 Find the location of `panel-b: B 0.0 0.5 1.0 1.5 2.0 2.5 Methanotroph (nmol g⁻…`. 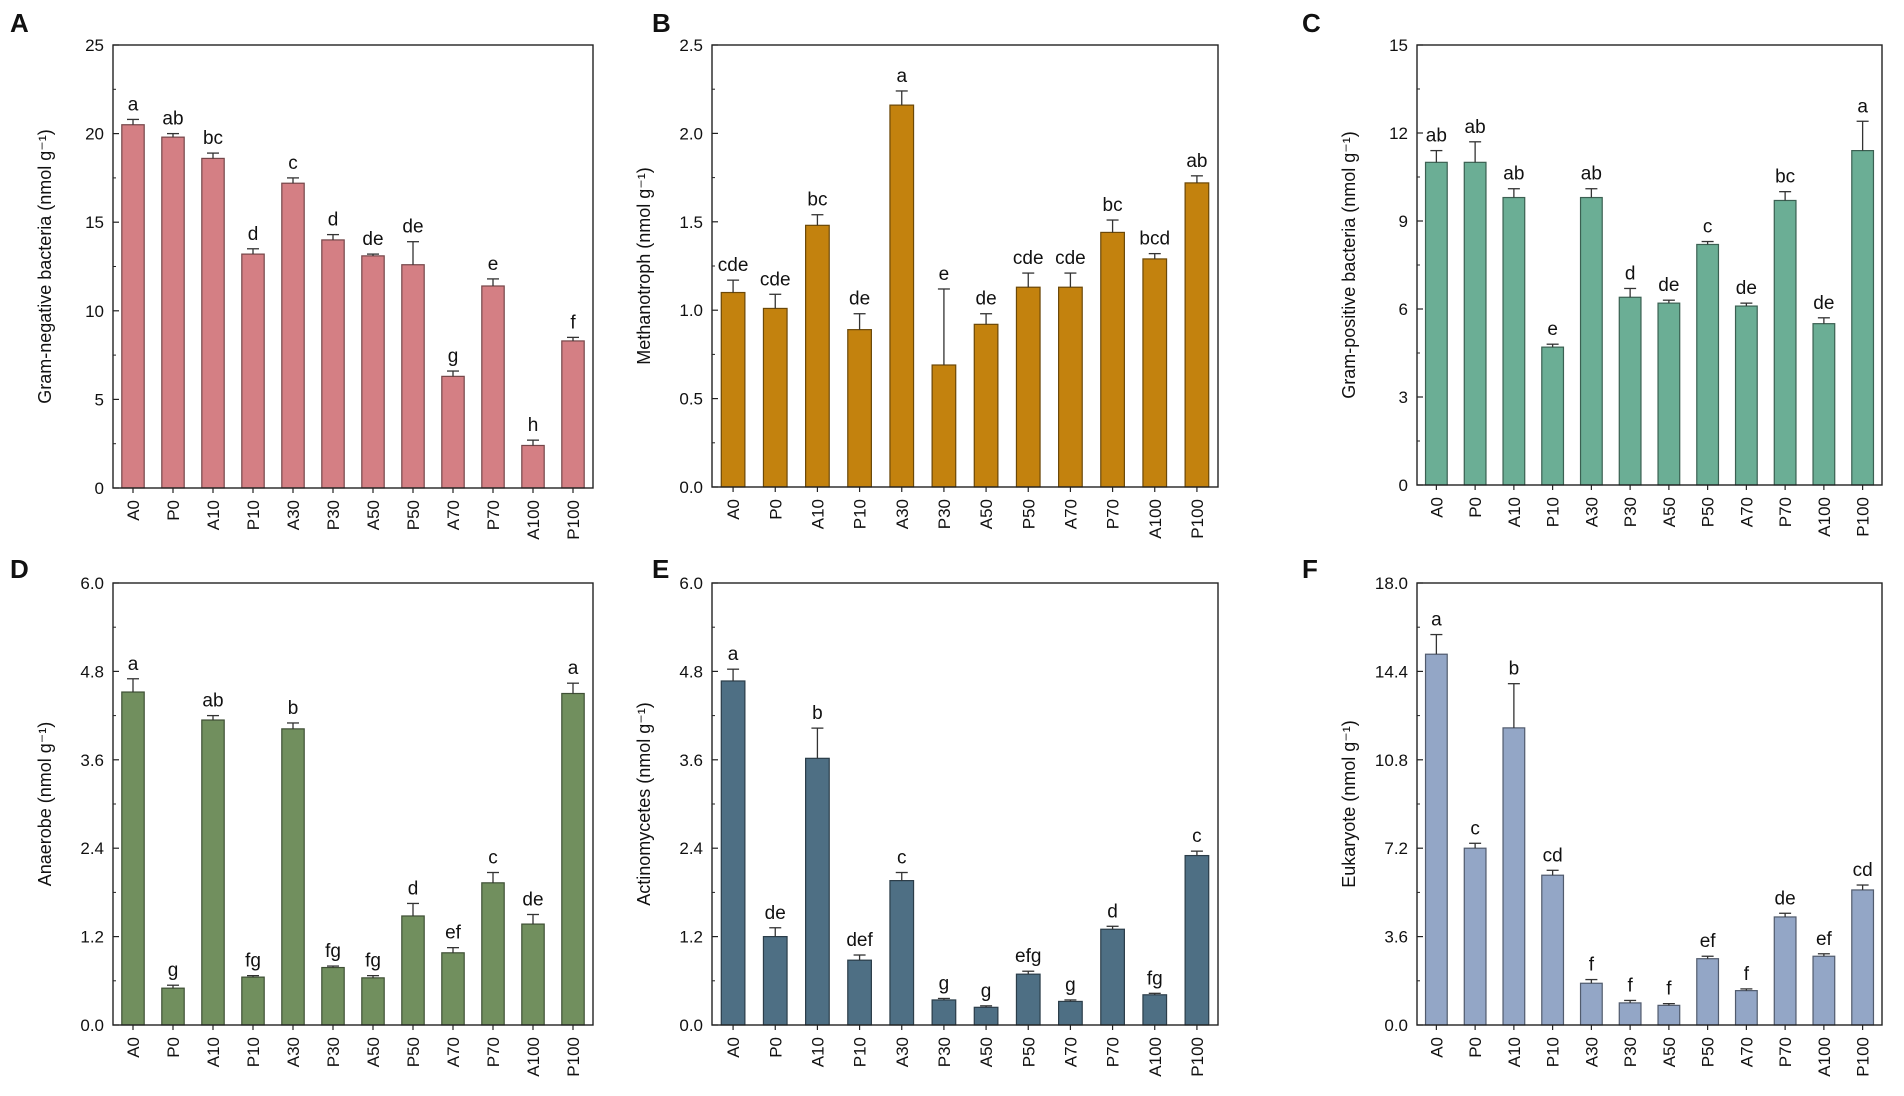

panel-b: B 0.0 0.5 1.0 1.5 2.0 2.5 Methanotroph (nmol g⁻… is located at coordinates (926, 273).